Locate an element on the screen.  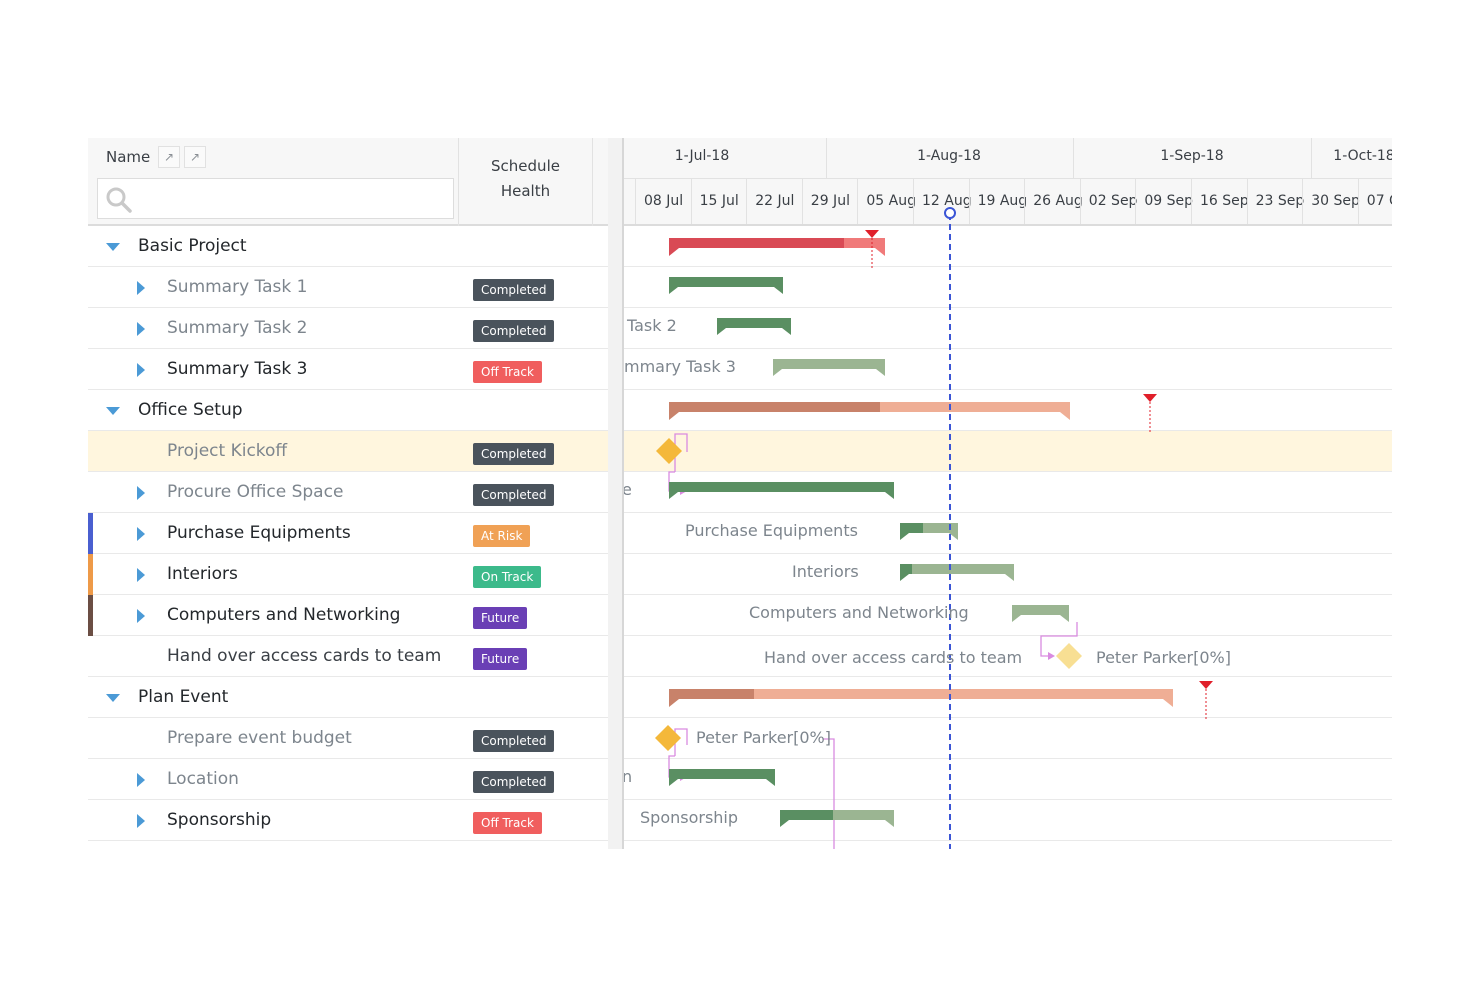
basic-project-end-cap is located at coordinates (880, 252).